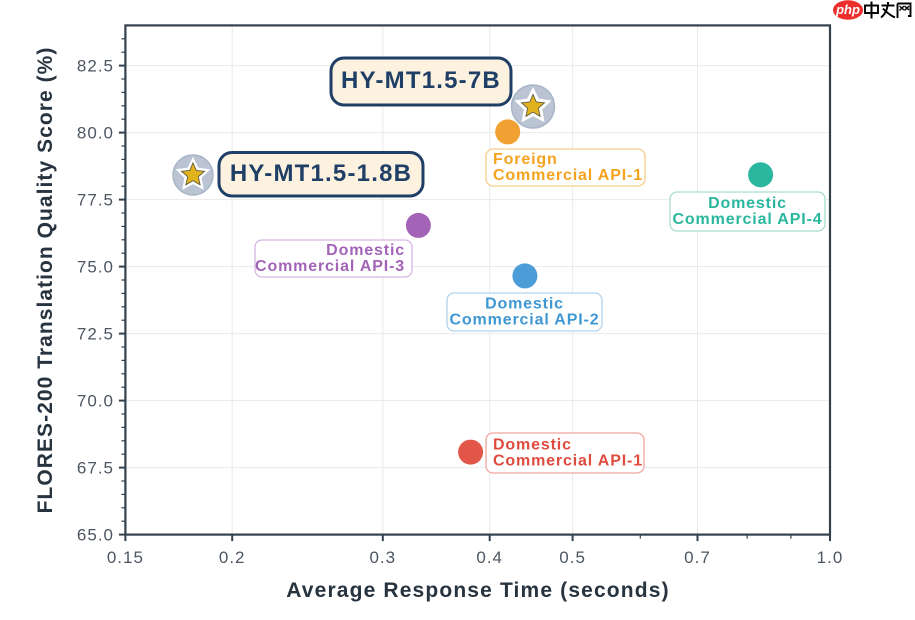 The height and width of the screenshot is (620, 915). What do you see at coordinates (95, 66) in the screenshot?
I see `svg-text: 82.5` at bounding box center [95, 66].